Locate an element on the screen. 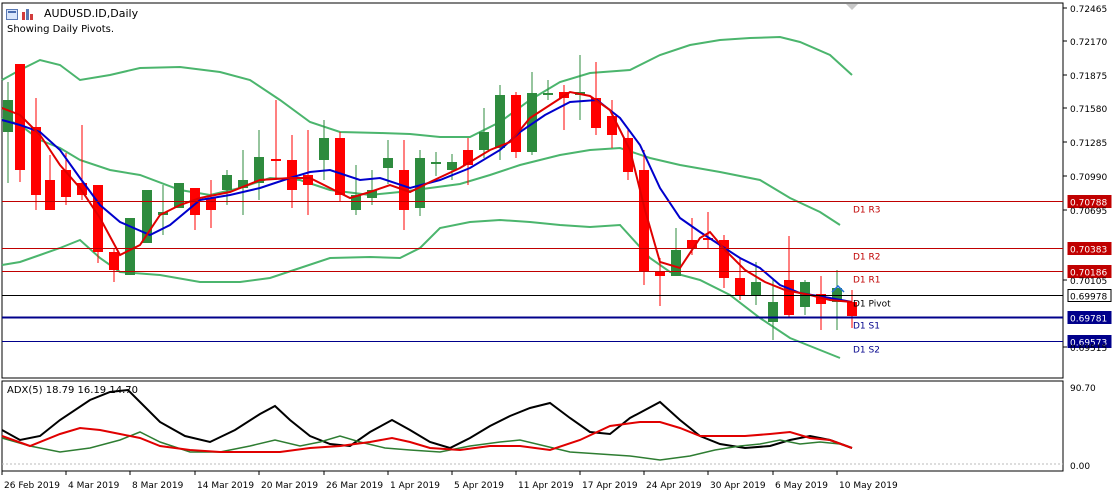 This screenshot has width=1118, height=495. date-axis-label: 5 Apr 2019 is located at coordinates (479, 486).